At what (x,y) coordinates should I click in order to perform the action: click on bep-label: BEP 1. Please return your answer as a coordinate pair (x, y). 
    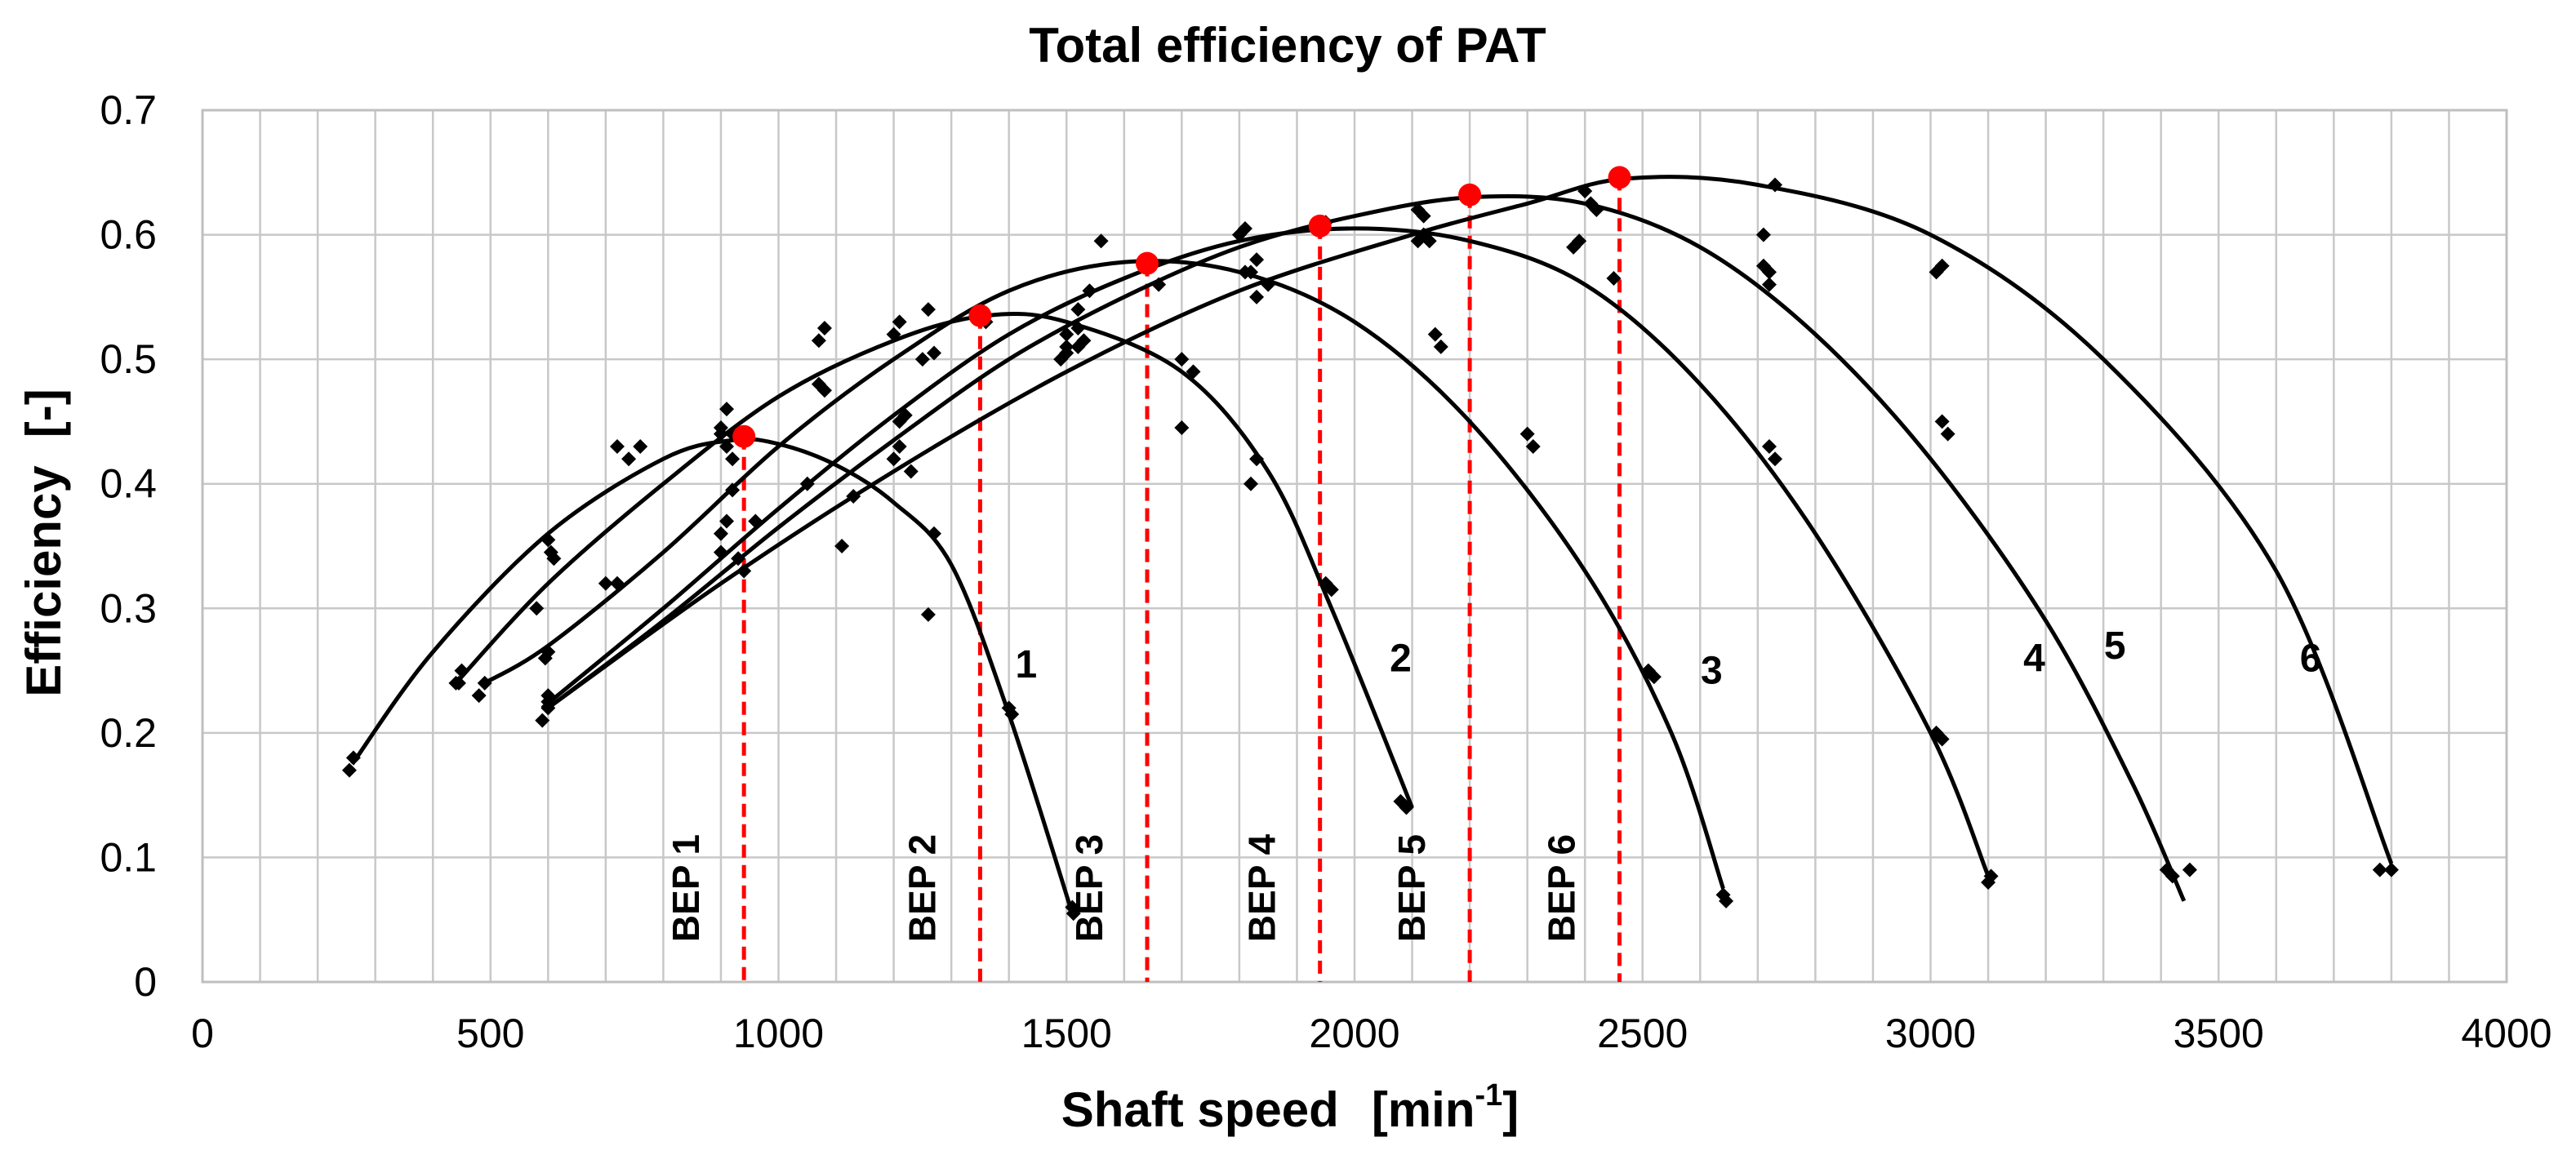
    Looking at the image, I should click on (686, 888).